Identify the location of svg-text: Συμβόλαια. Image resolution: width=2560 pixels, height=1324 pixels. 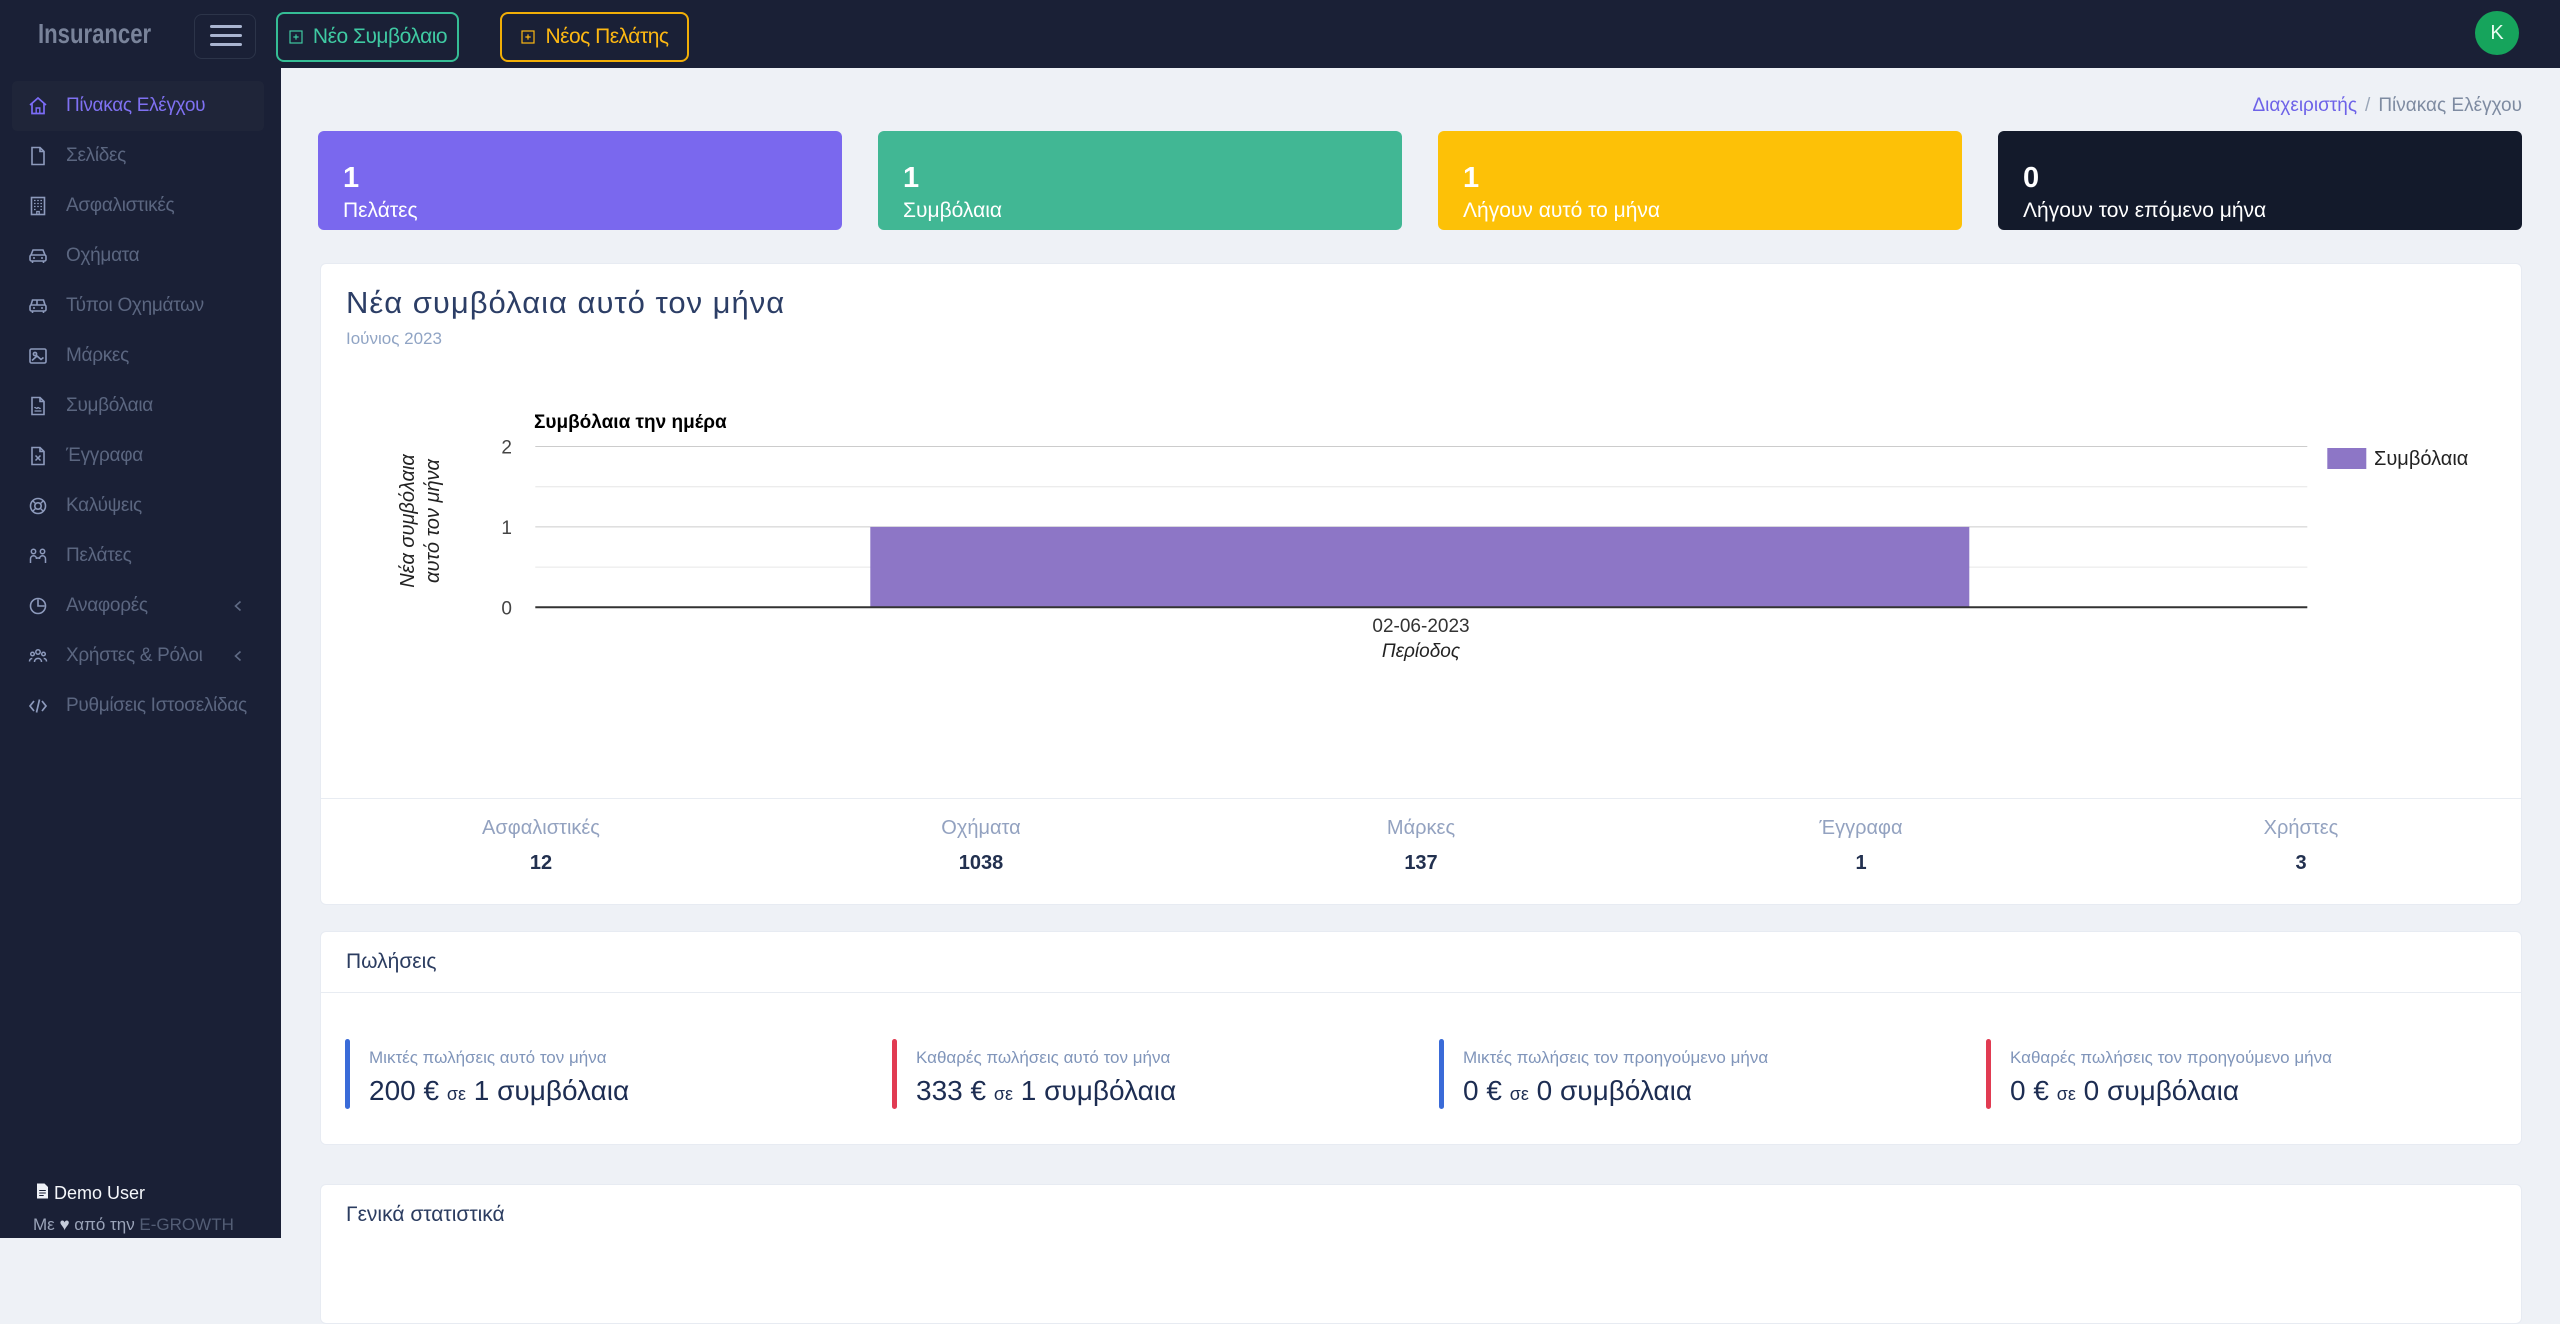
(2421, 459).